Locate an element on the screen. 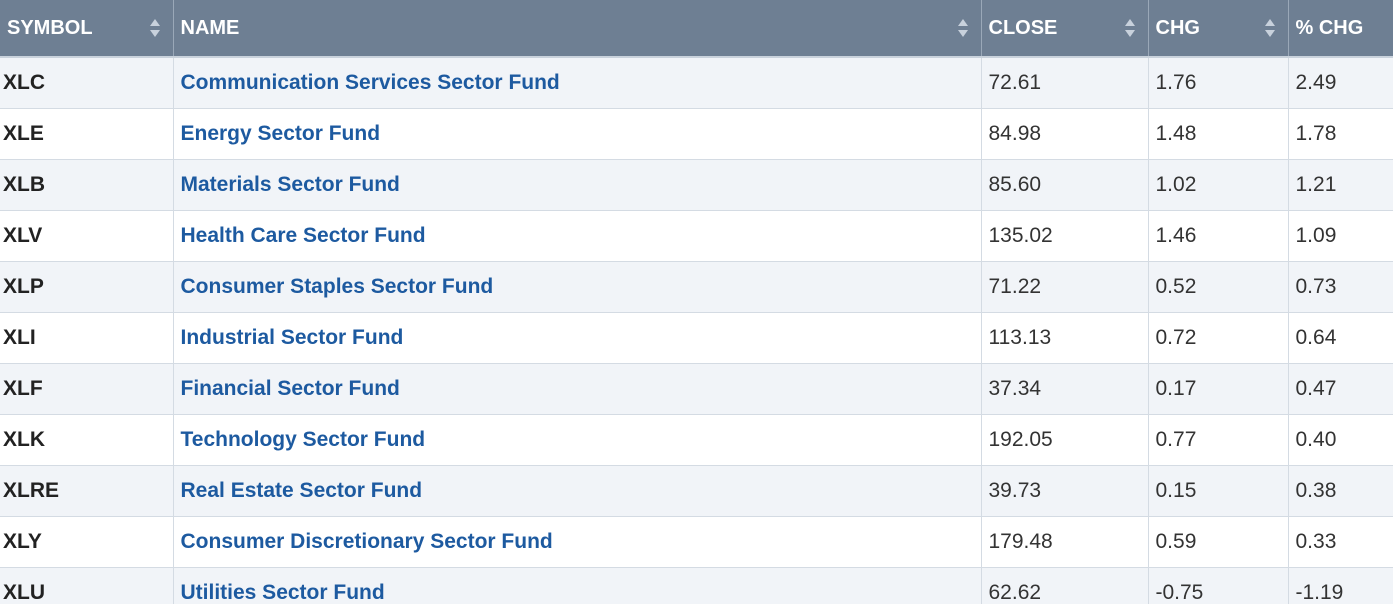 This screenshot has height=604, width=1393. pct-chg-cell: -1.19 is located at coordinates (1340, 585).